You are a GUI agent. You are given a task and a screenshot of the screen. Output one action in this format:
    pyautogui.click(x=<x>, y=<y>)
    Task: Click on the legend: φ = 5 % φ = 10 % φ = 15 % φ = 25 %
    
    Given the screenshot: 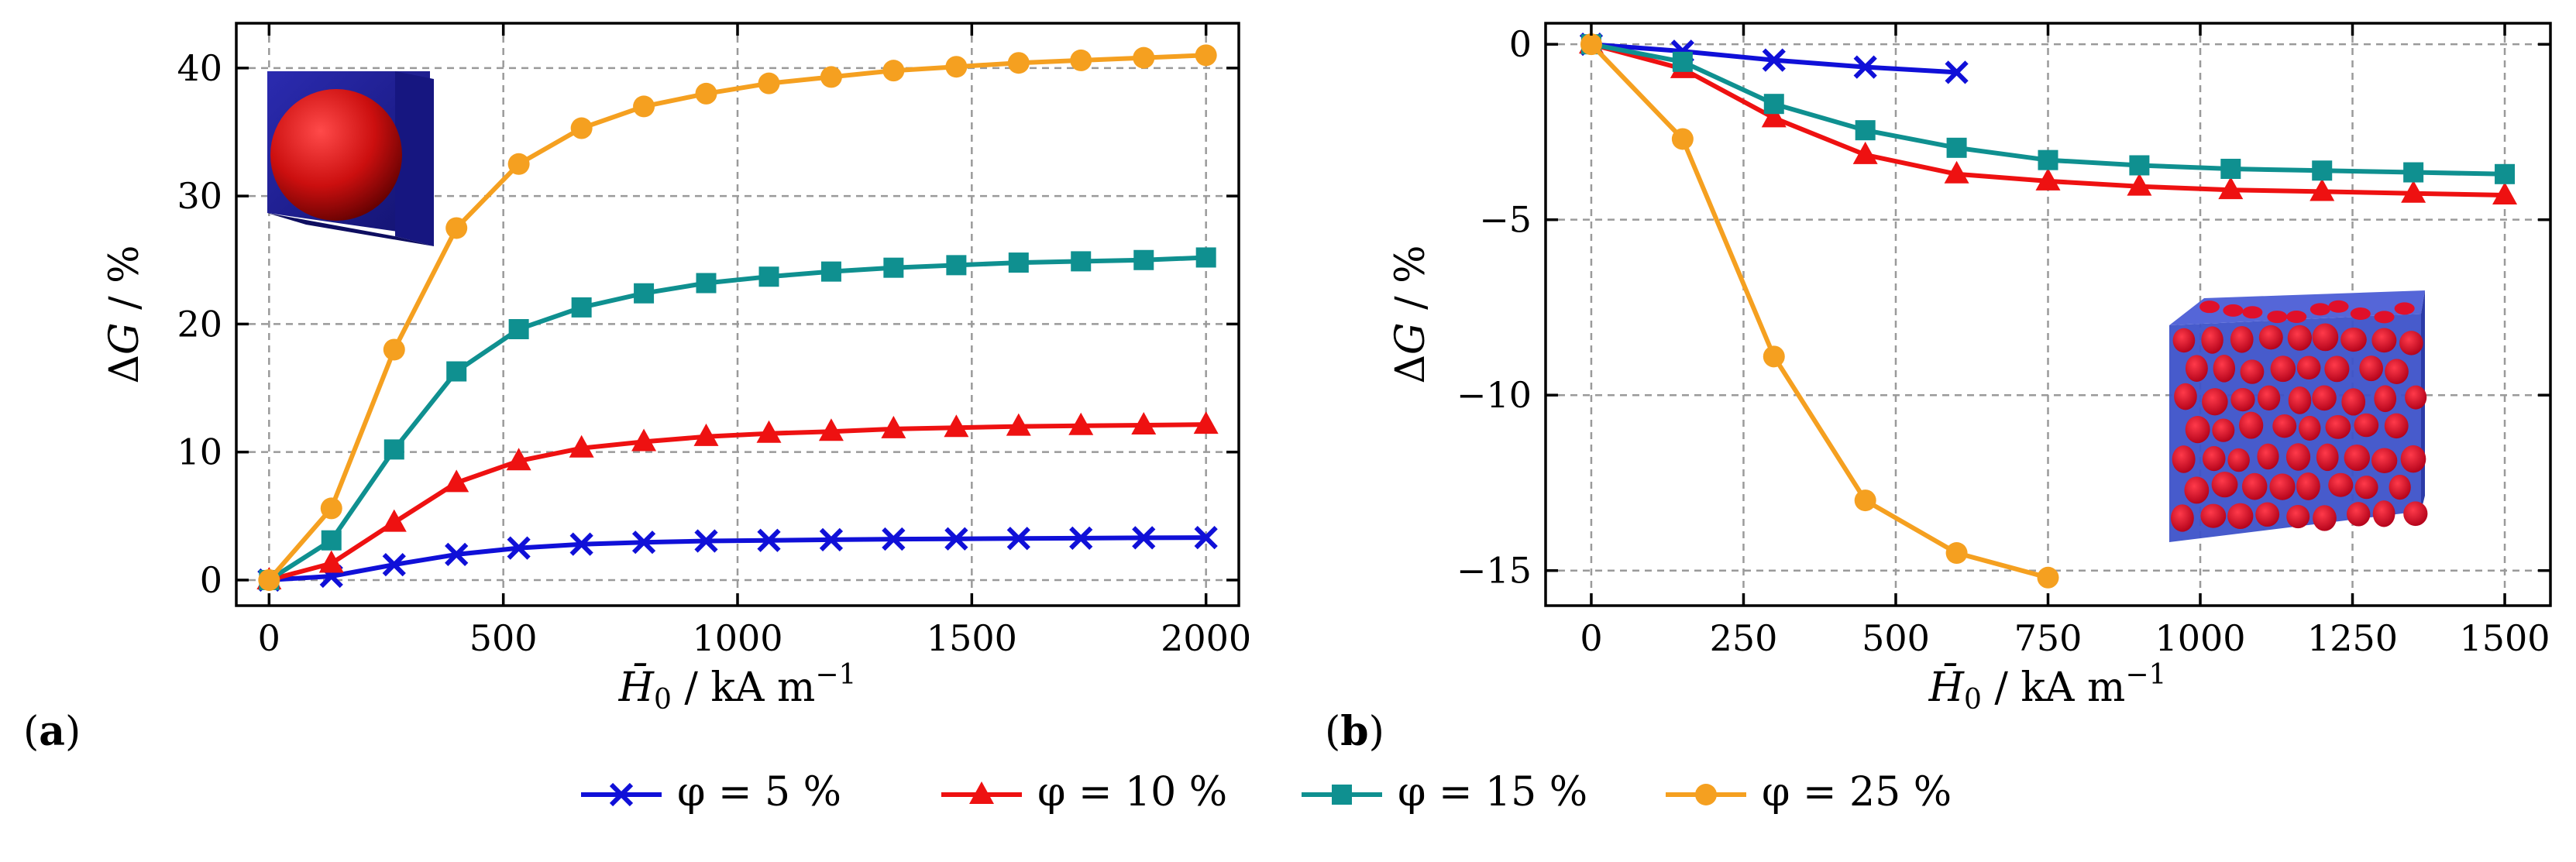 What is the action you would take?
    pyautogui.click(x=1266, y=792)
    